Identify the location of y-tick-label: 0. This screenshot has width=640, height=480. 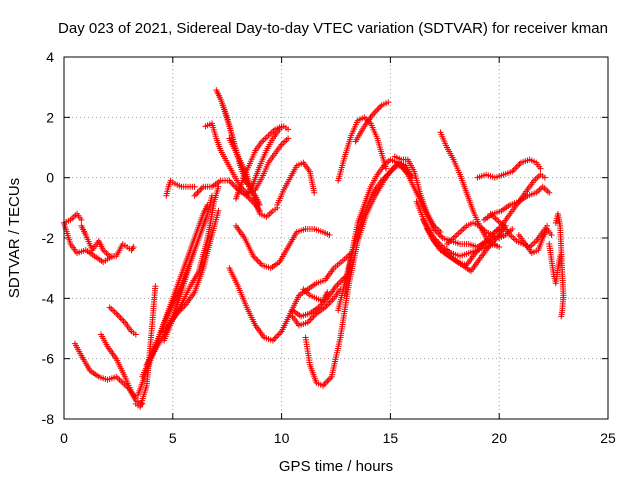
(50, 178).